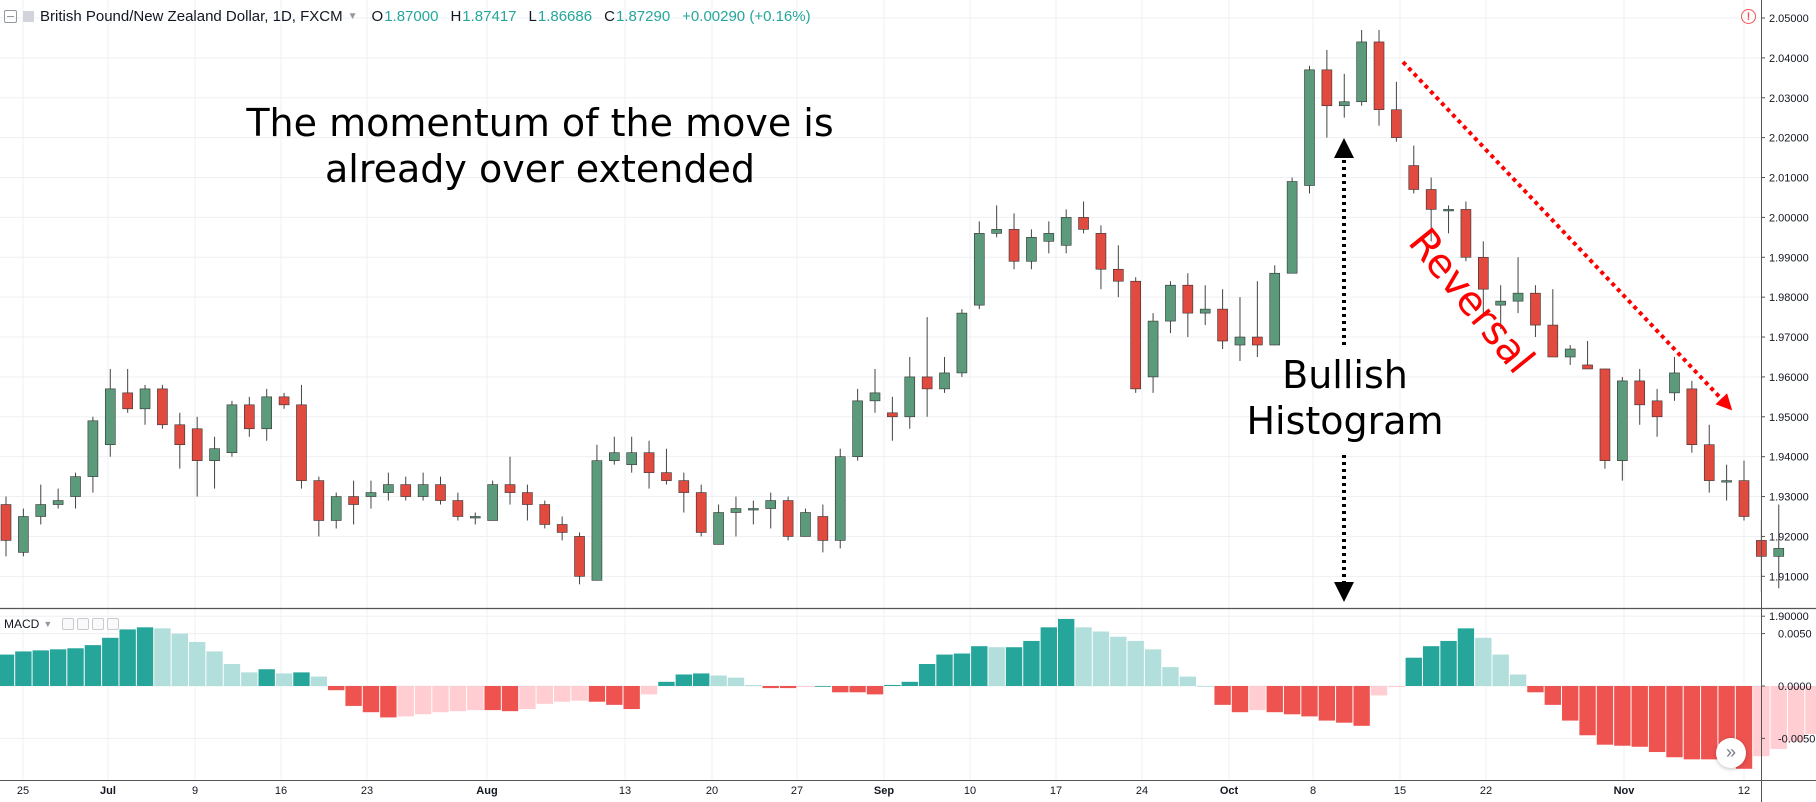 The width and height of the screenshot is (1816, 802). I want to click on macd-title: MACD, so click(22, 624).